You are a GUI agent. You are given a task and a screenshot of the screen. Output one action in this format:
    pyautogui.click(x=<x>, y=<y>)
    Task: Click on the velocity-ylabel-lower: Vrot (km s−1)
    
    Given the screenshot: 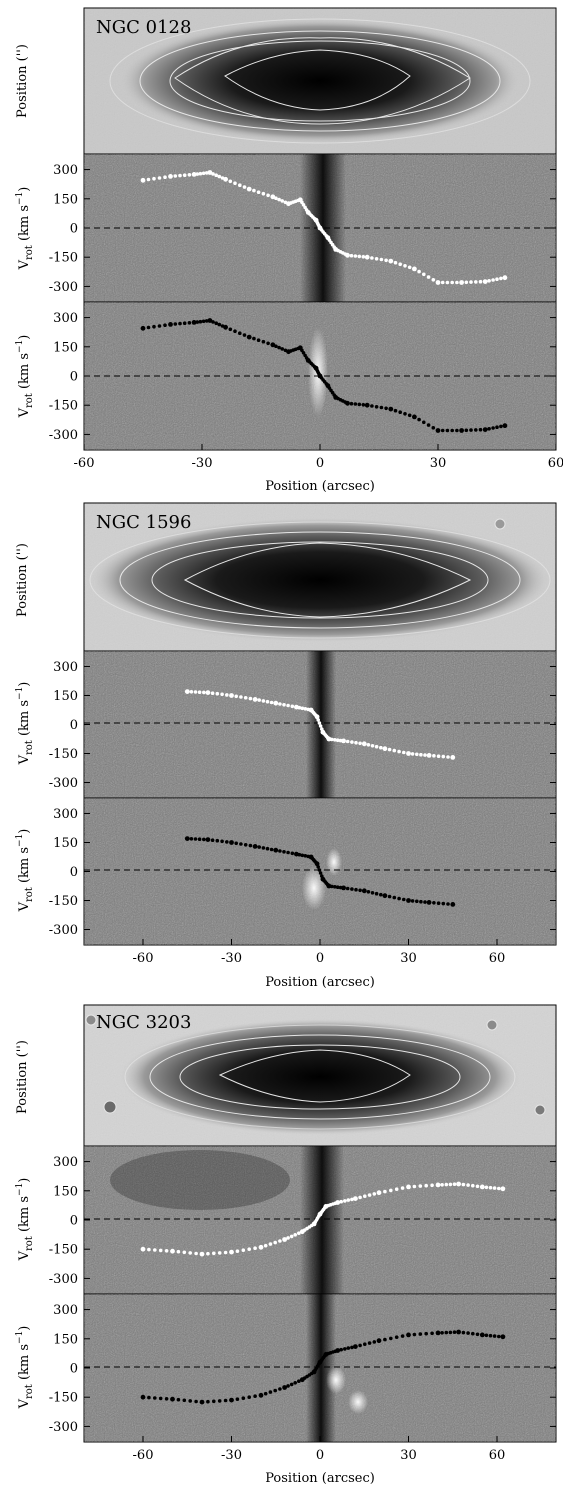 What is the action you would take?
    pyautogui.click(x=25, y=377)
    